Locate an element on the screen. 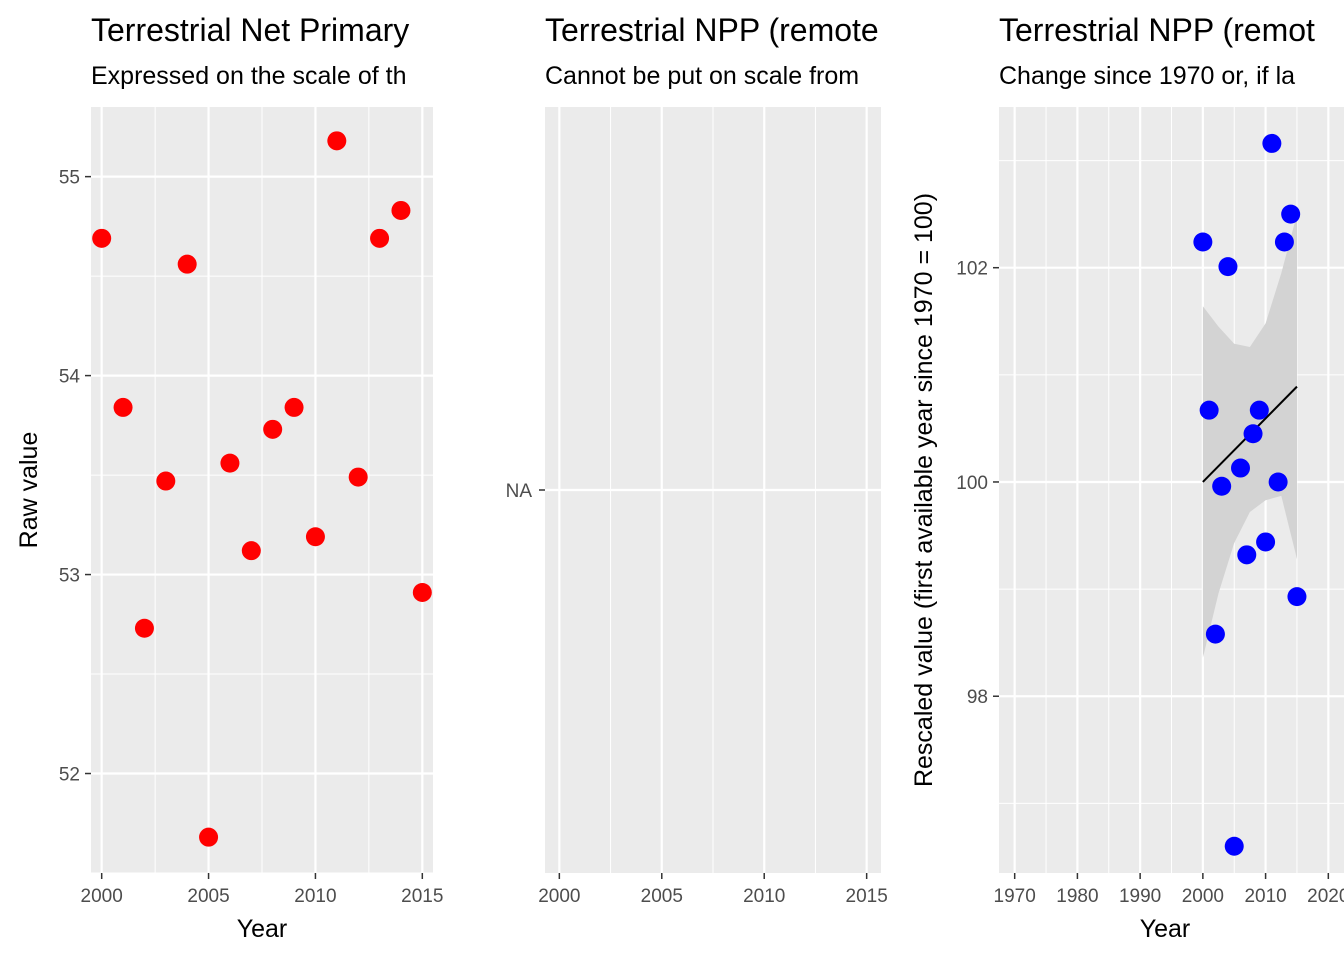 Image resolution: width=1344 pixels, height=960 pixels. y-tick-label: 55 is located at coordinates (69, 178).